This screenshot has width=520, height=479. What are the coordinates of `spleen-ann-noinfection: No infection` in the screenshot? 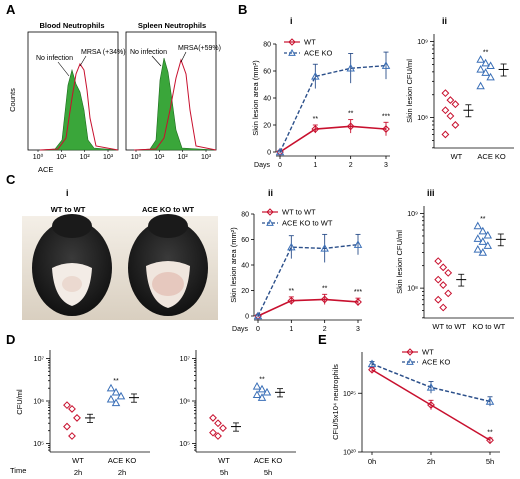 It's located at (148, 52).